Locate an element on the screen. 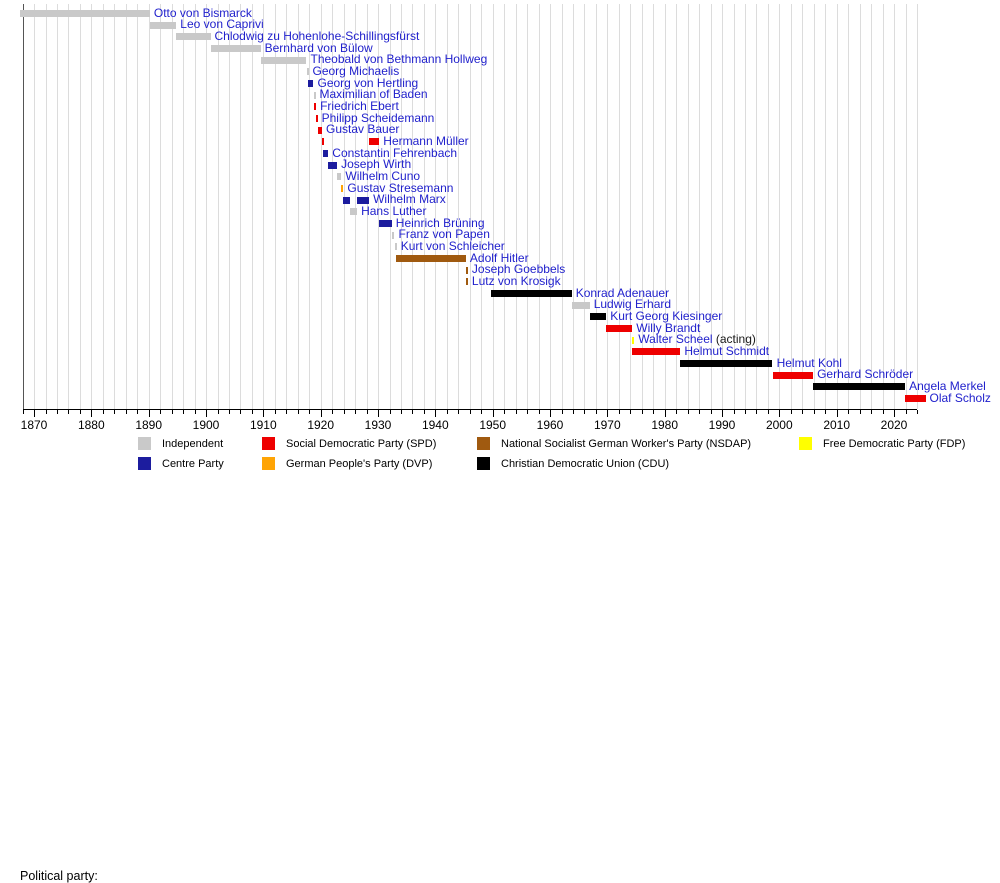 The image size is (1000, 883). chancellor-name-link: Otto von Bismarck is located at coordinates (202, 12).